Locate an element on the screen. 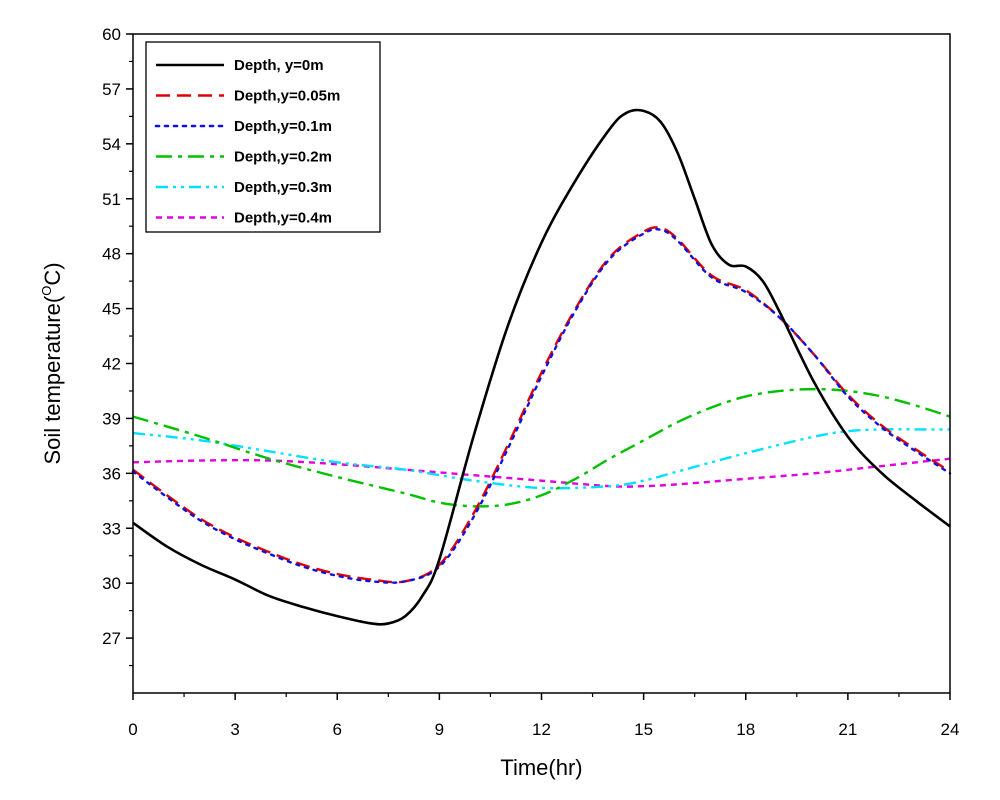  legend-box is located at coordinates (263, 137).